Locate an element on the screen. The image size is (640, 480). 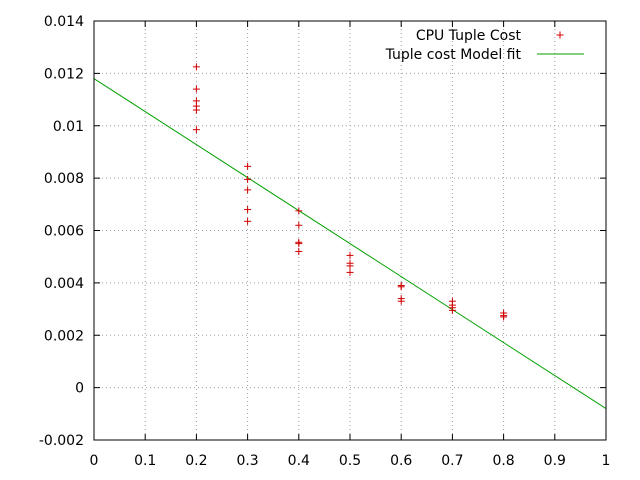
y-tick-label: 0.01 is located at coordinates (68, 127).